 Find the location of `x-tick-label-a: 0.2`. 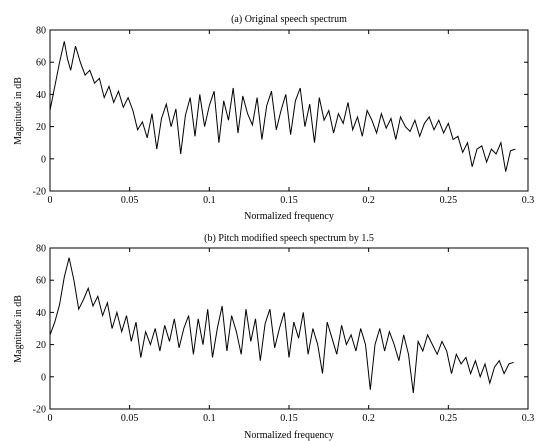

x-tick-label-a: 0.2 is located at coordinates (368, 200).